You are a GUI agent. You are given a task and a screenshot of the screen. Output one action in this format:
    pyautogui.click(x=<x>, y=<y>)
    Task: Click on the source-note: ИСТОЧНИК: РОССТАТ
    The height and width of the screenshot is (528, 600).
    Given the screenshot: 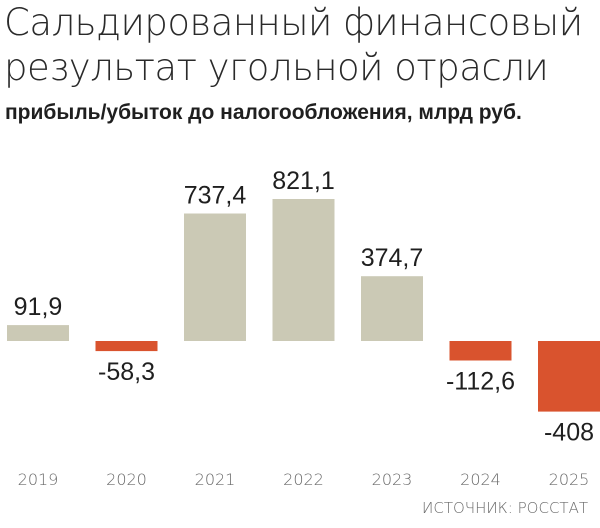 What is the action you would take?
    pyautogui.click(x=505, y=508)
    